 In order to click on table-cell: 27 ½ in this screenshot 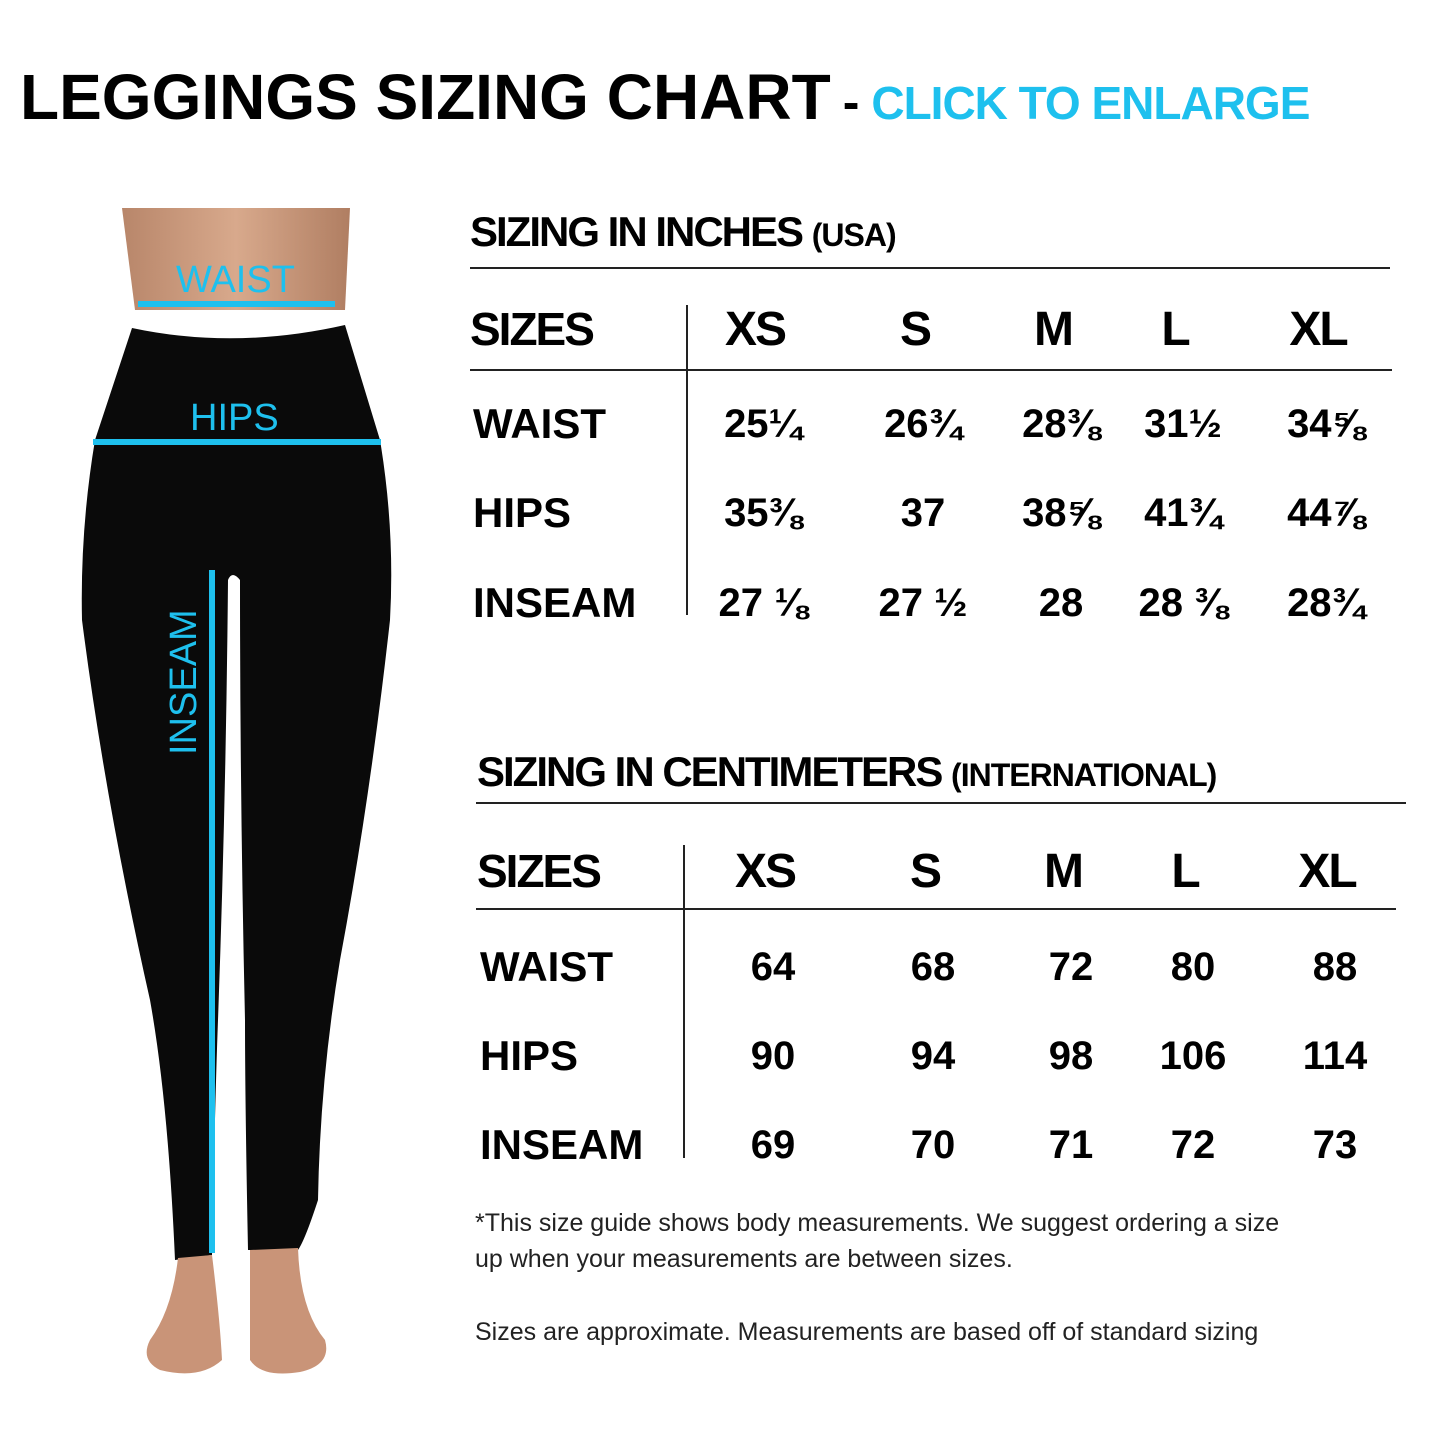, I will do `click(923, 603)`.